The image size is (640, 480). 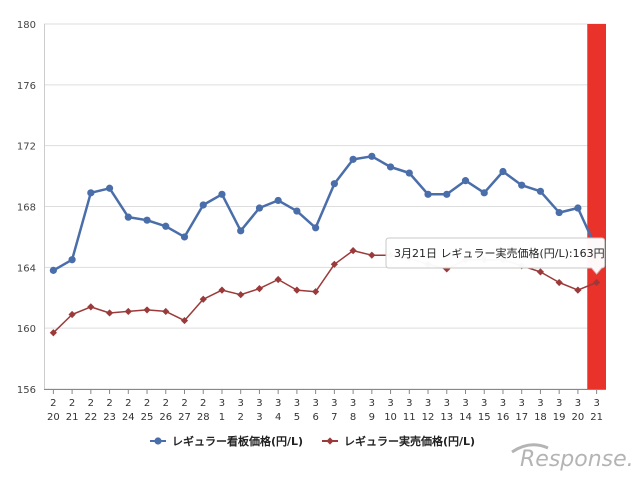 What do you see at coordinates (26, 268) in the screenshot?
I see `y-tick-label: 164` at bounding box center [26, 268].